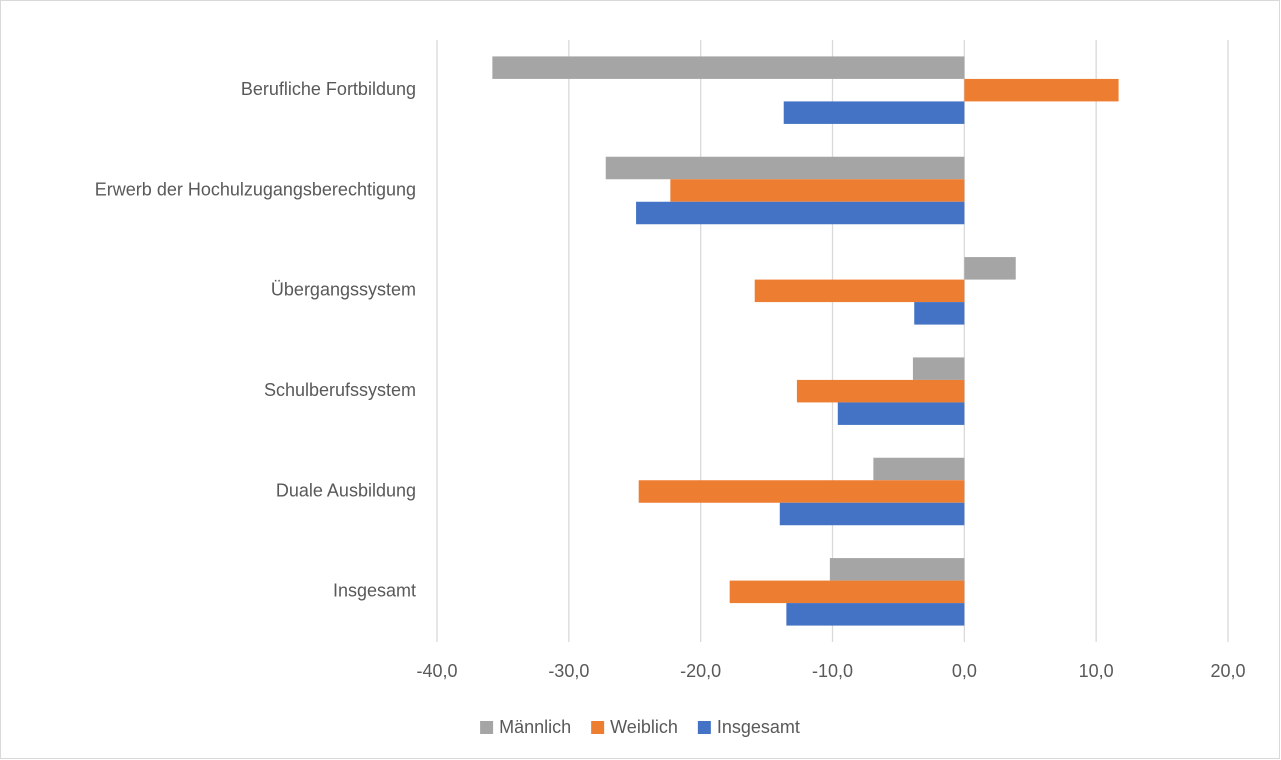 Image resolution: width=1281 pixels, height=760 pixels. I want to click on x-tick-label: 10,0, so click(1096, 671).